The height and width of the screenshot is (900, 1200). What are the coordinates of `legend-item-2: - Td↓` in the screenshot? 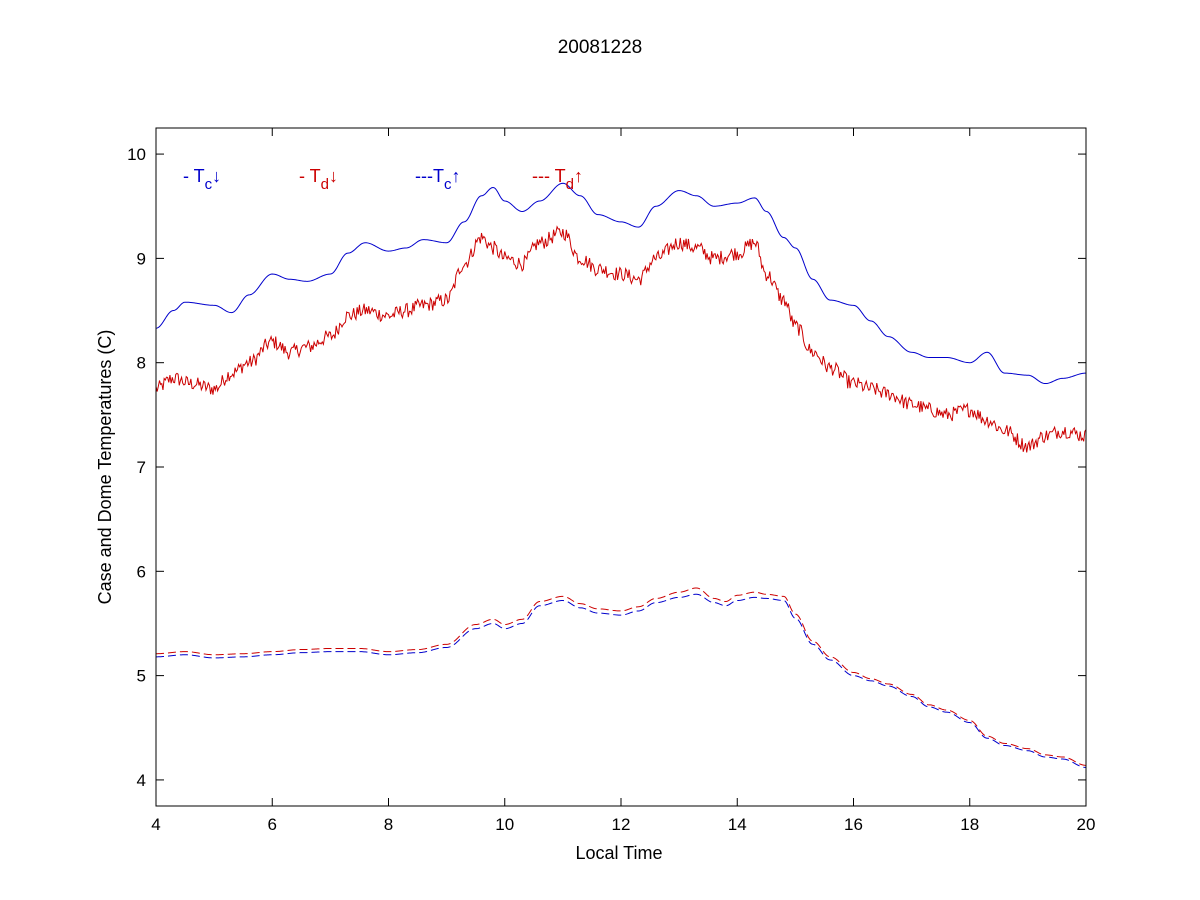 It's located at (318, 179).